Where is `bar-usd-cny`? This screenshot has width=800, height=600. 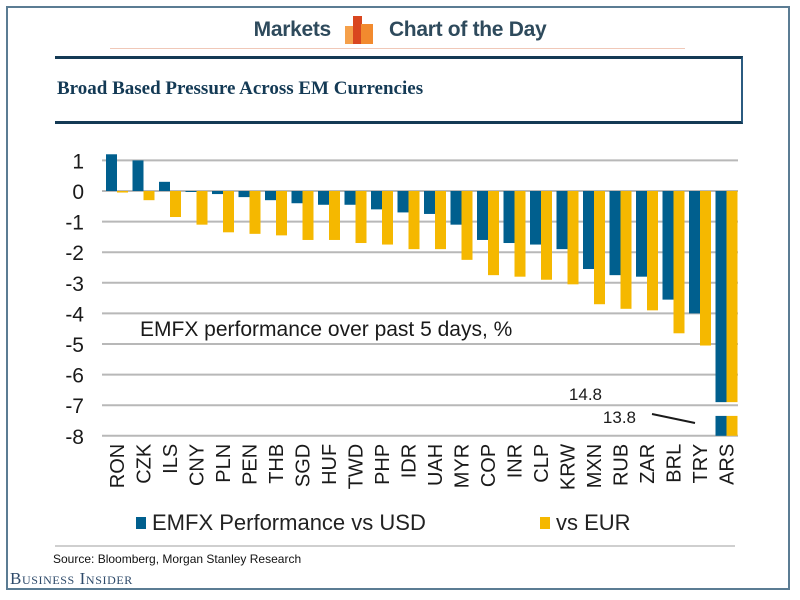 bar-usd-cny is located at coordinates (191, 191).